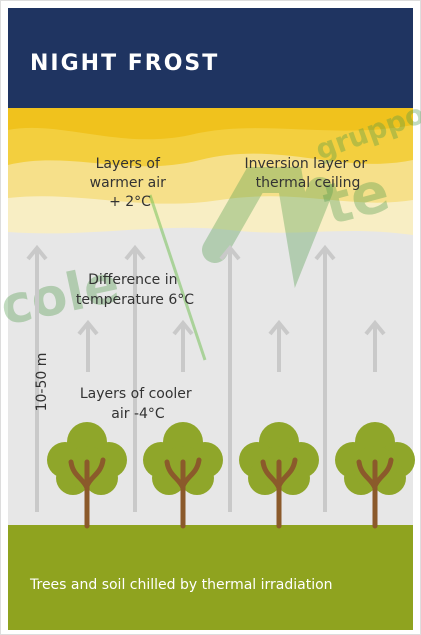  I want to click on difference-label: Difference in temperature 6°C, so click(135, 290).